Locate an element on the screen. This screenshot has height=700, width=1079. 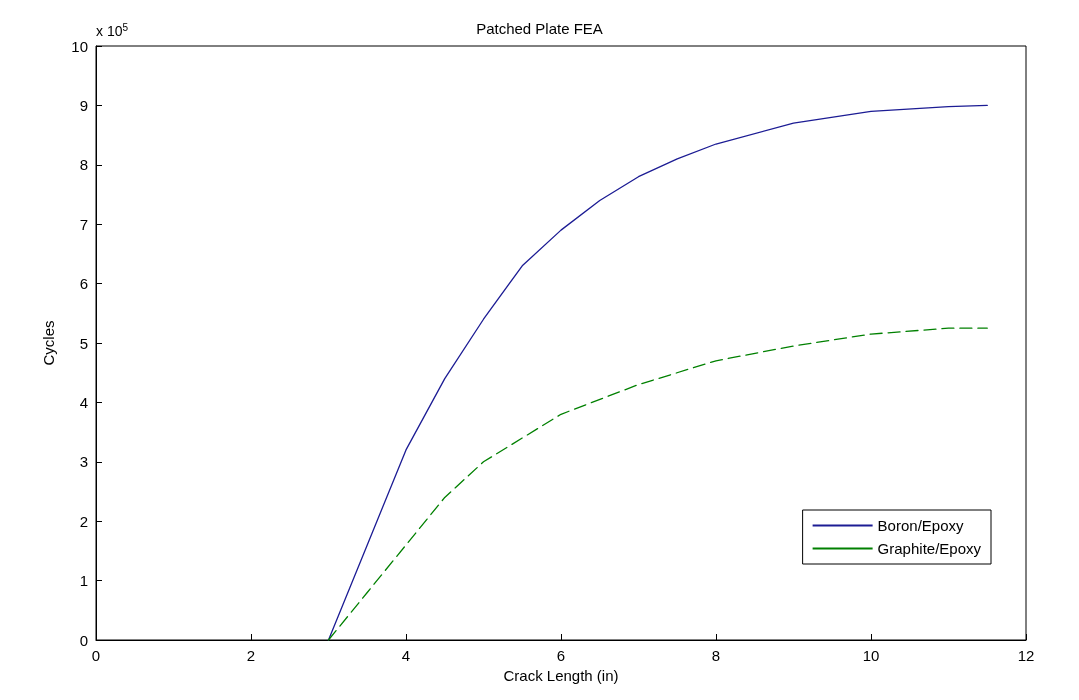
x-tick-label: 8 is located at coordinates (716, 655).